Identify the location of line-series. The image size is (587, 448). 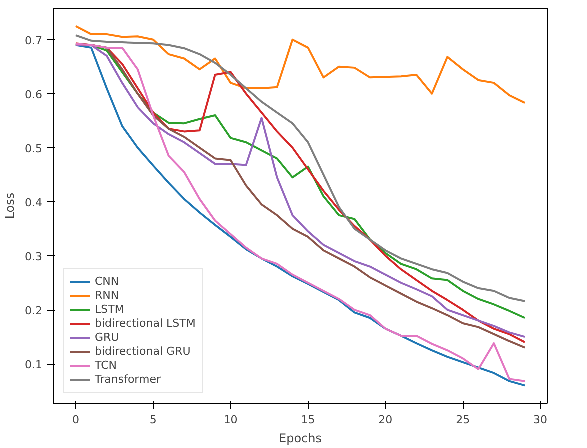
(300, 64).